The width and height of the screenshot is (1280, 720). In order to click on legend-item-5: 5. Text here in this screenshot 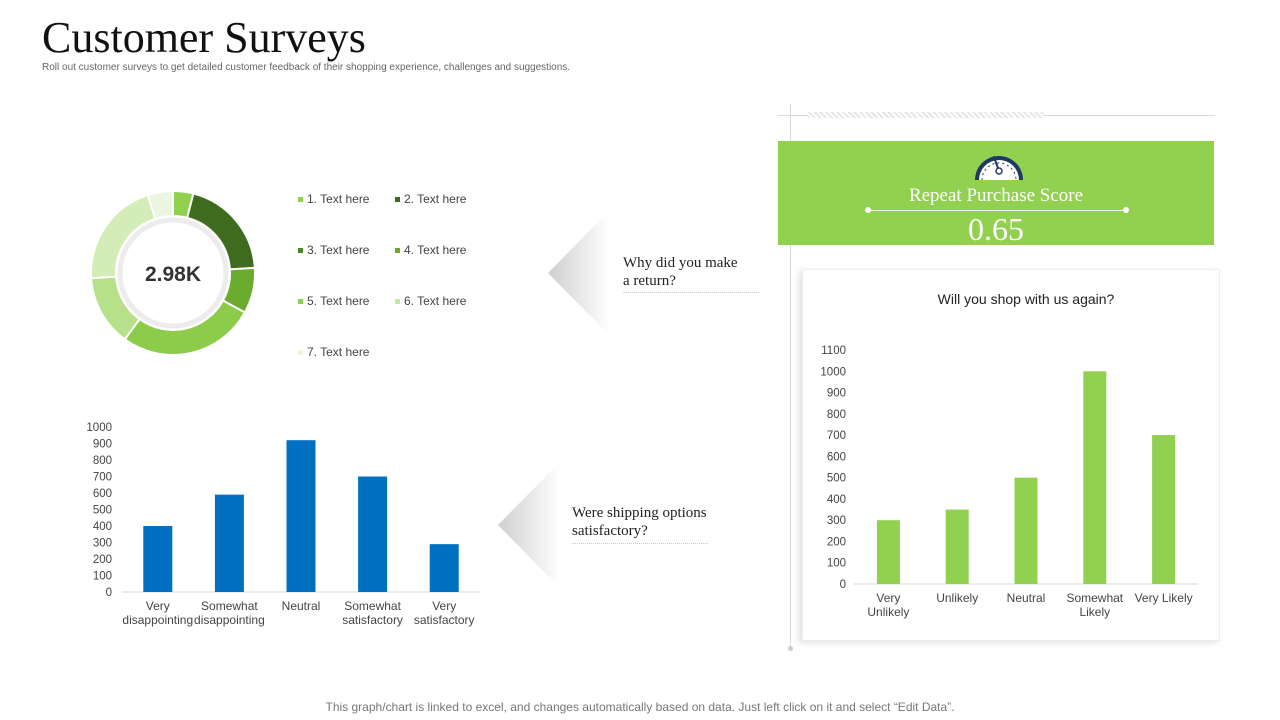, I will do `click(333, 301)`.